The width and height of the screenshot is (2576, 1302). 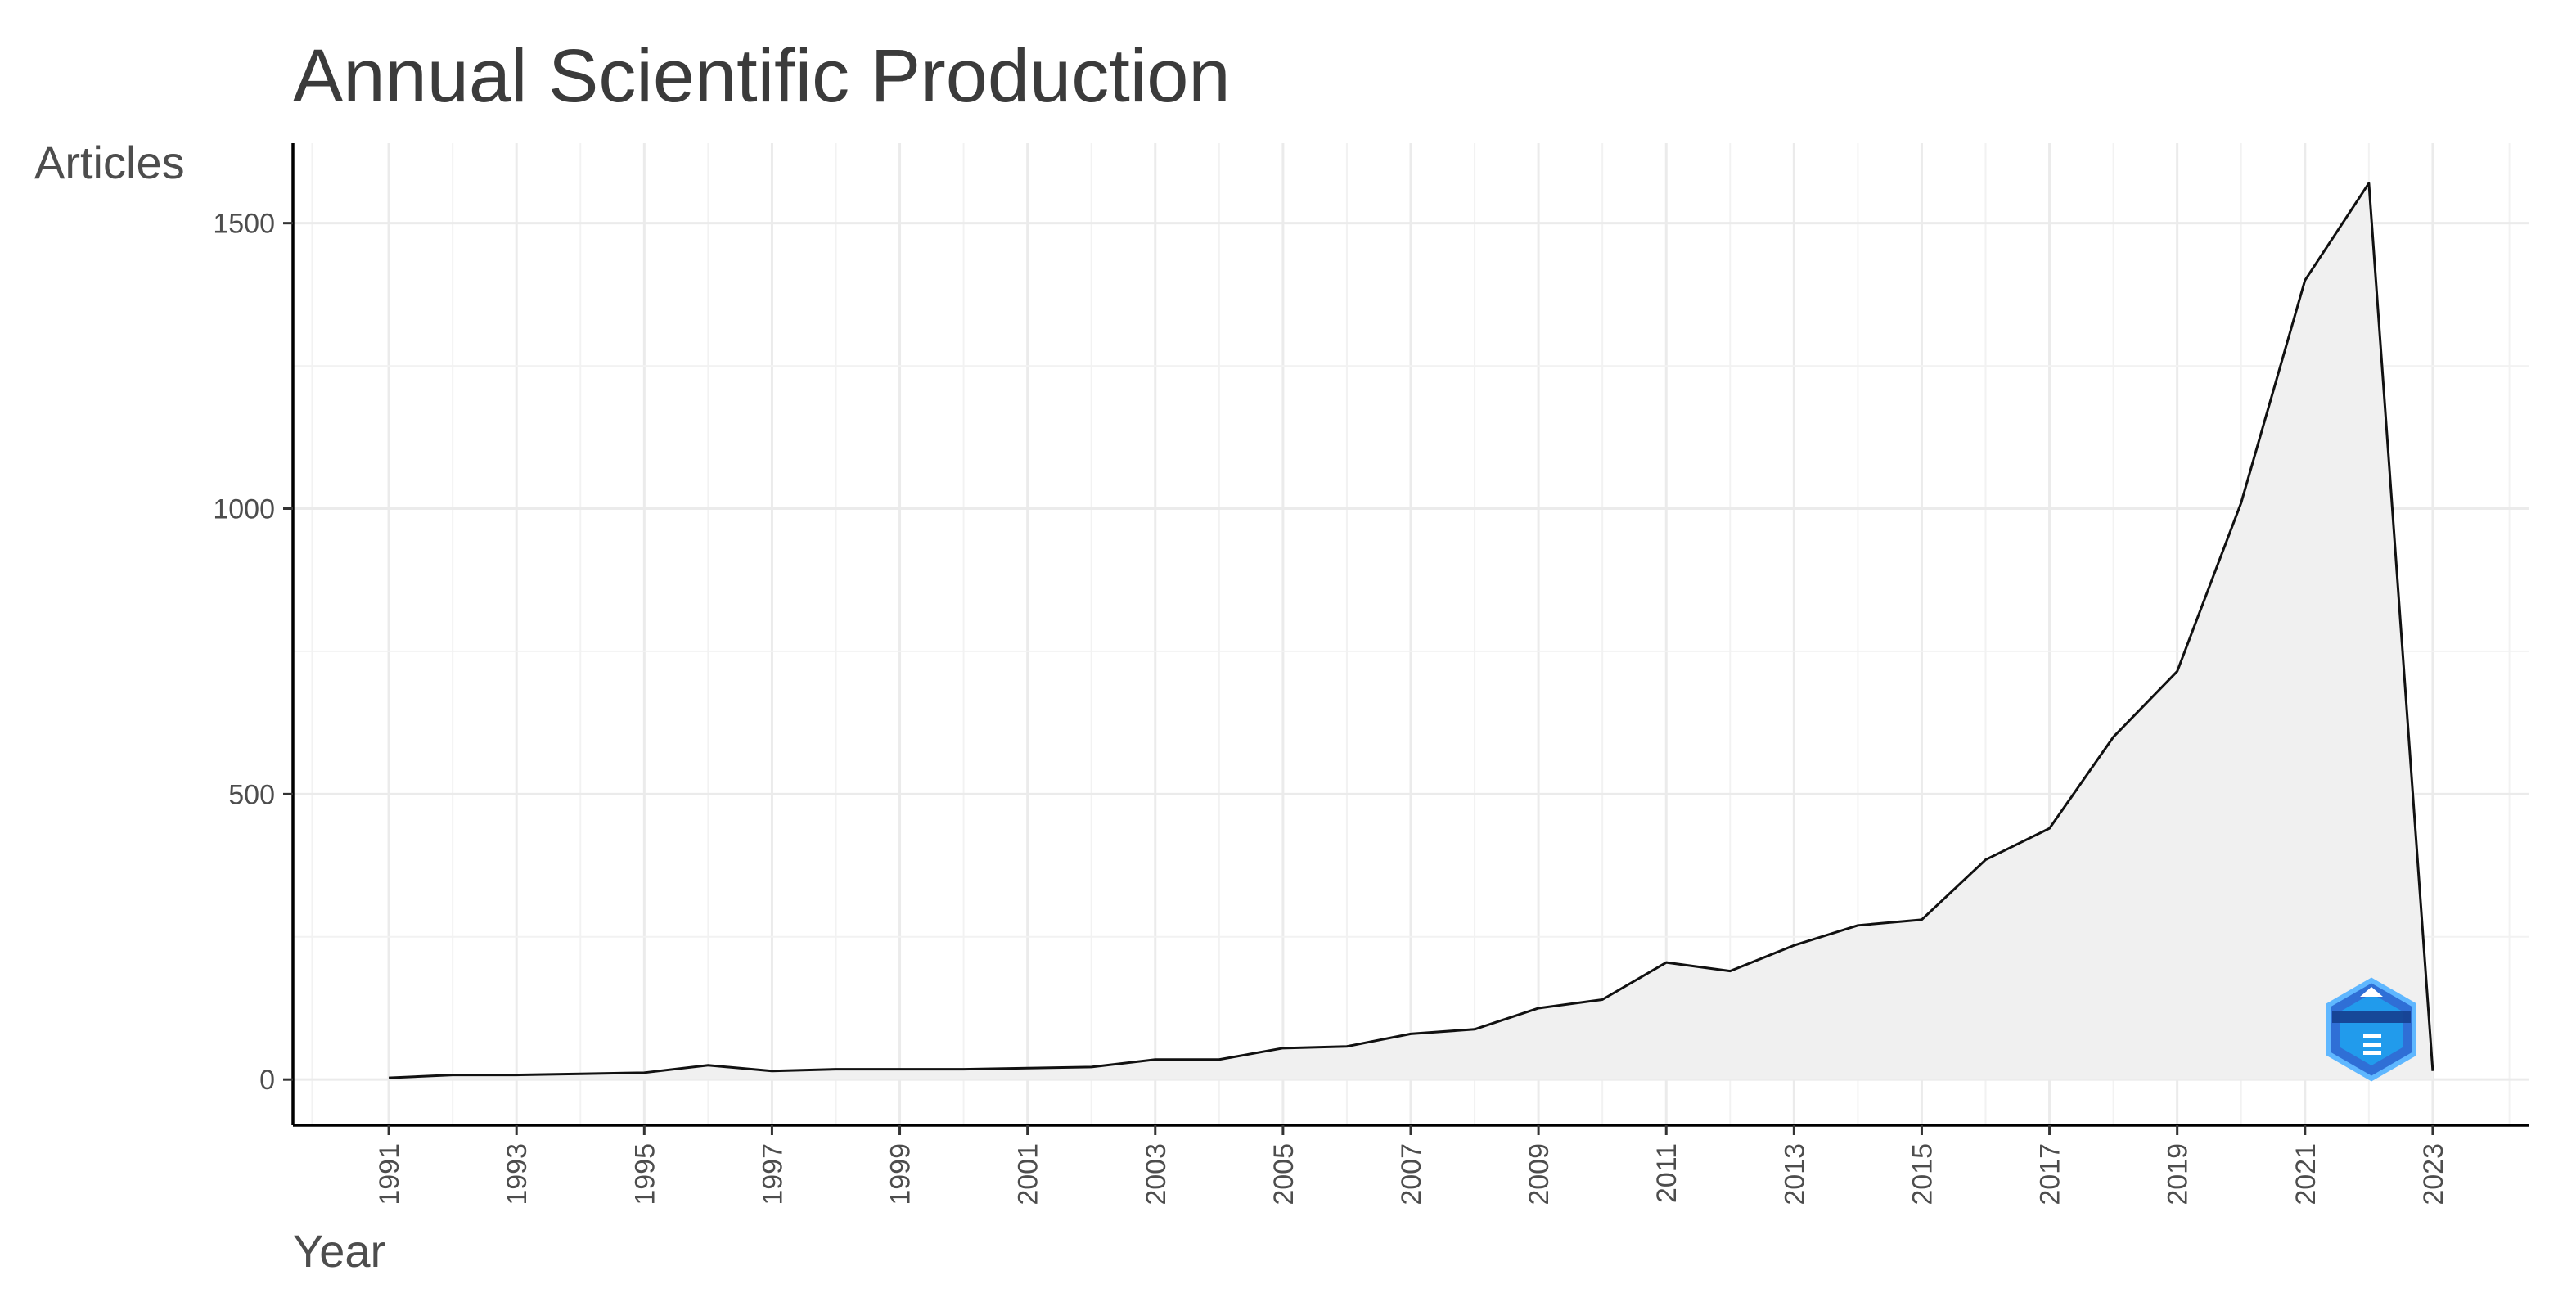 What do you see at coordinates (2433, 1174) in the screenshot?
I see `x-tick-label: 2023` at bounding box center [2433, 1174].